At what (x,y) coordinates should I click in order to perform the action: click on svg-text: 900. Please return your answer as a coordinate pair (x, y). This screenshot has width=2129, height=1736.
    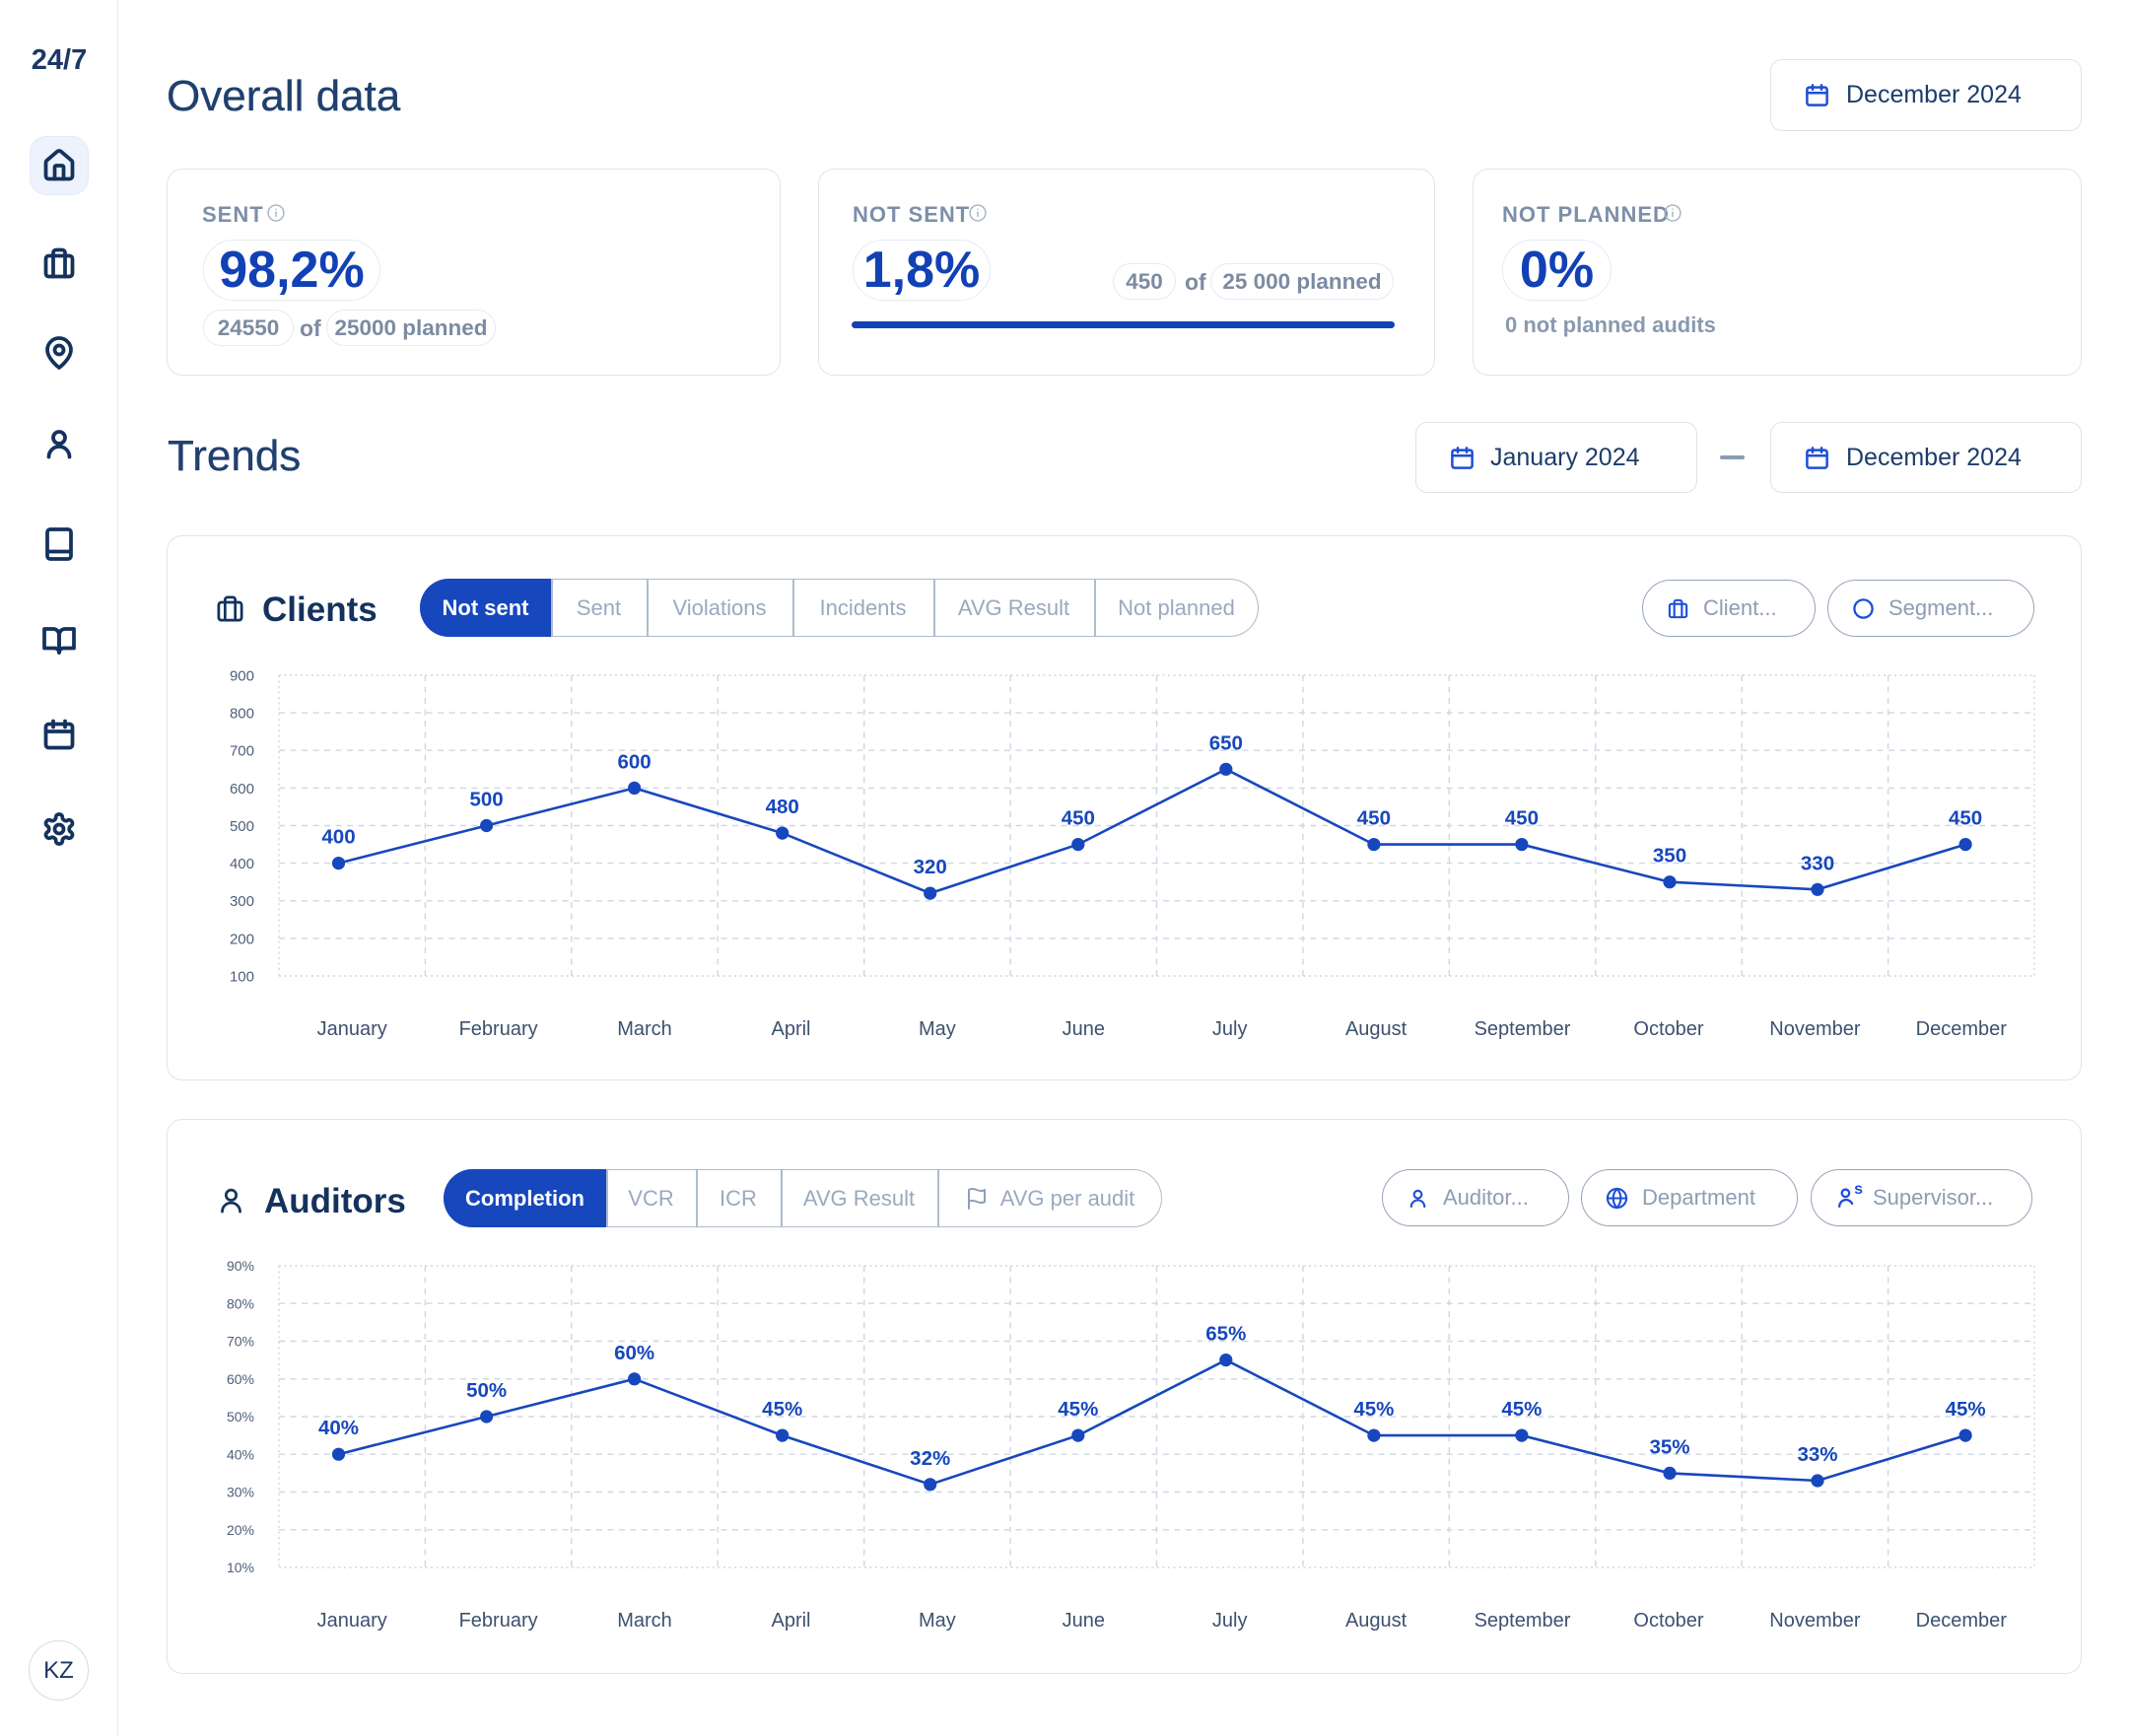
    Looking at the image, I should click on (242, 676).